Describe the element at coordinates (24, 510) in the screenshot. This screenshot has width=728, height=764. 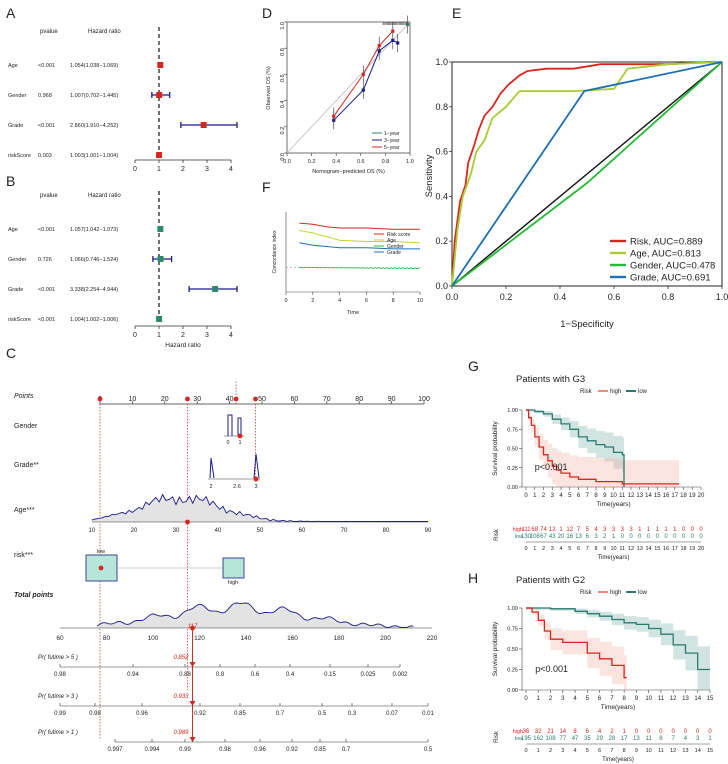
I see `nomogram-row-label: Age***` at that location.